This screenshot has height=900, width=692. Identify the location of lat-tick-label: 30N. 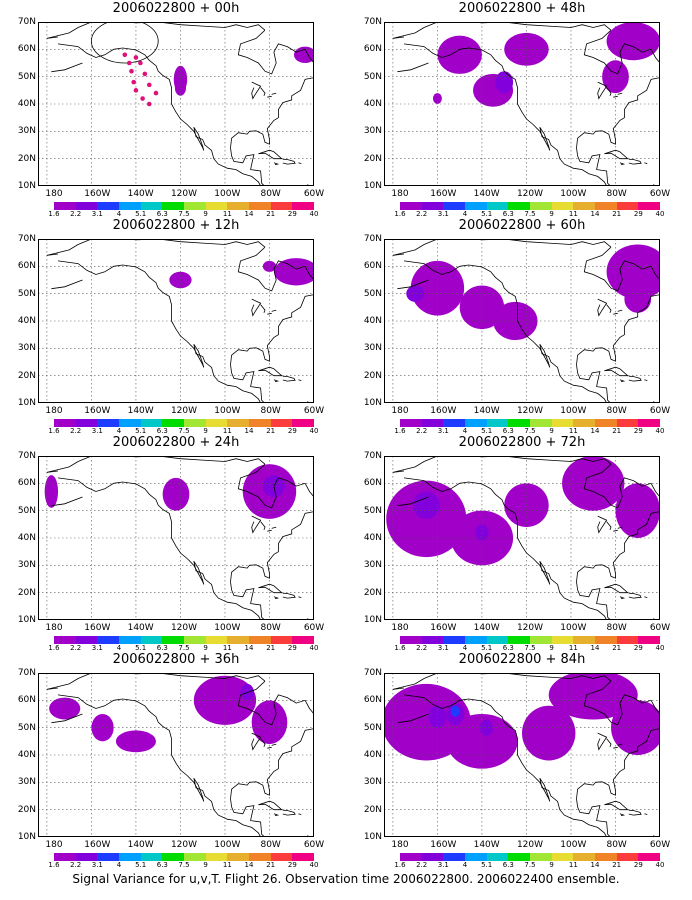
(372, 348).